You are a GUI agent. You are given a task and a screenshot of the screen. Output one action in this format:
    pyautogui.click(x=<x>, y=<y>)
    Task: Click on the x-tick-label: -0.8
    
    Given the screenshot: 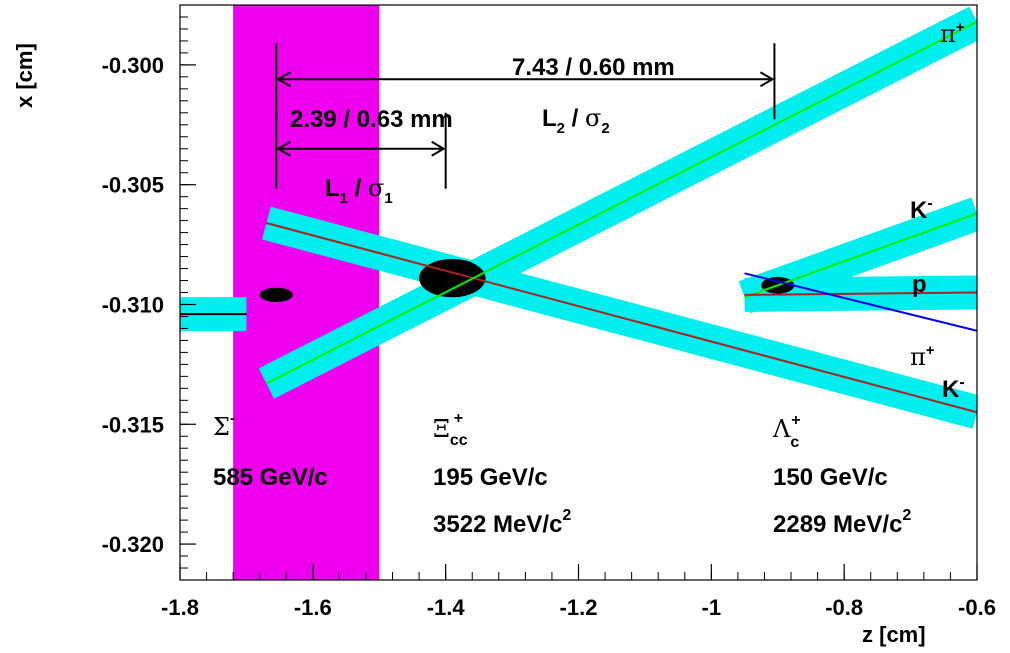 What is the action you would take?
    pyautogui.click(x=844, y=607)
    